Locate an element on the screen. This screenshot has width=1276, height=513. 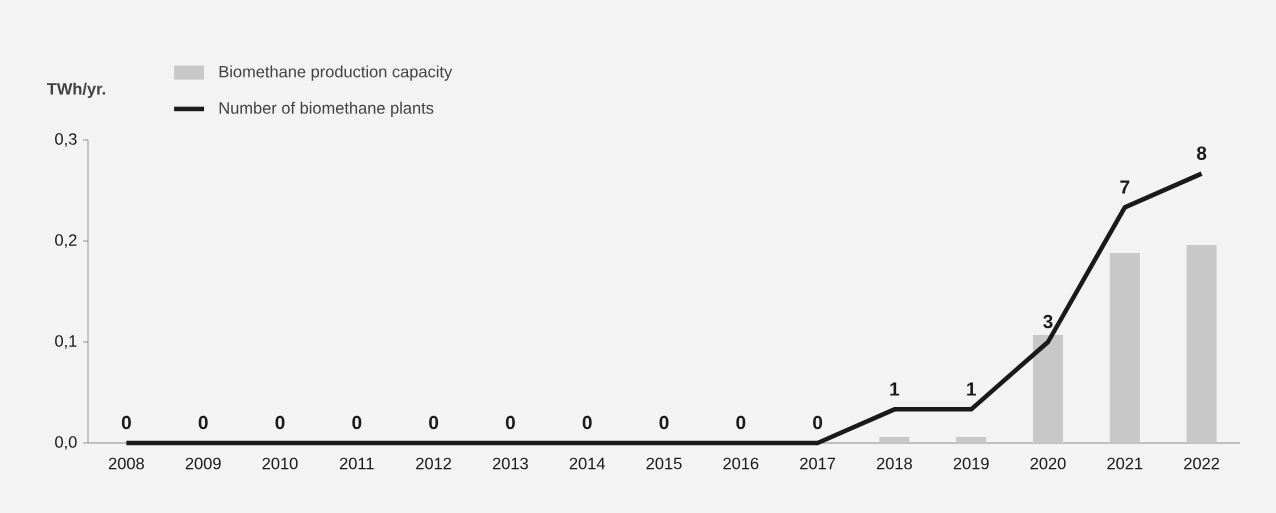
y-tick-label: 0,0 is located at coordinates (66, 443).